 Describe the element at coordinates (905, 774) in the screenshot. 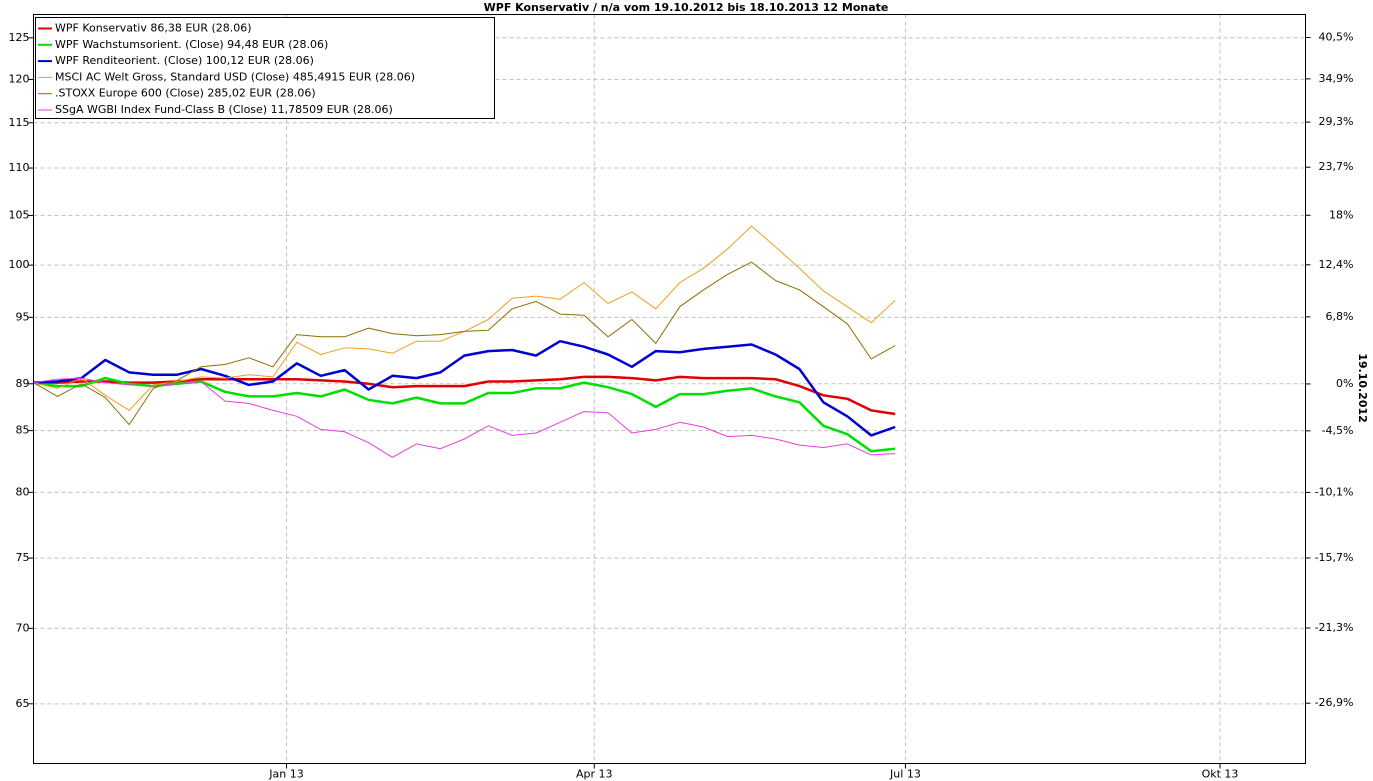

I see `x-tick-label: Jul 13` at that location.